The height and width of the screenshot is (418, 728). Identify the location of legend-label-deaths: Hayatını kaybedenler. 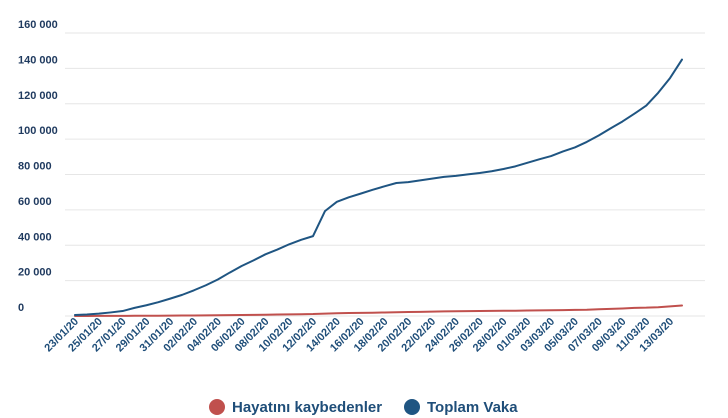
(307, 407).